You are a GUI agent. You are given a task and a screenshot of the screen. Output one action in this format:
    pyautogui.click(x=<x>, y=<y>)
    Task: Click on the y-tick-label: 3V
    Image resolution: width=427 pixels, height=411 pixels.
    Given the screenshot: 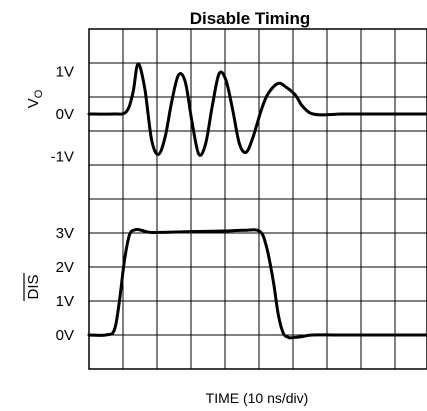 What is the action you would take?
    pyautogui.click(x=65, y=233)
    